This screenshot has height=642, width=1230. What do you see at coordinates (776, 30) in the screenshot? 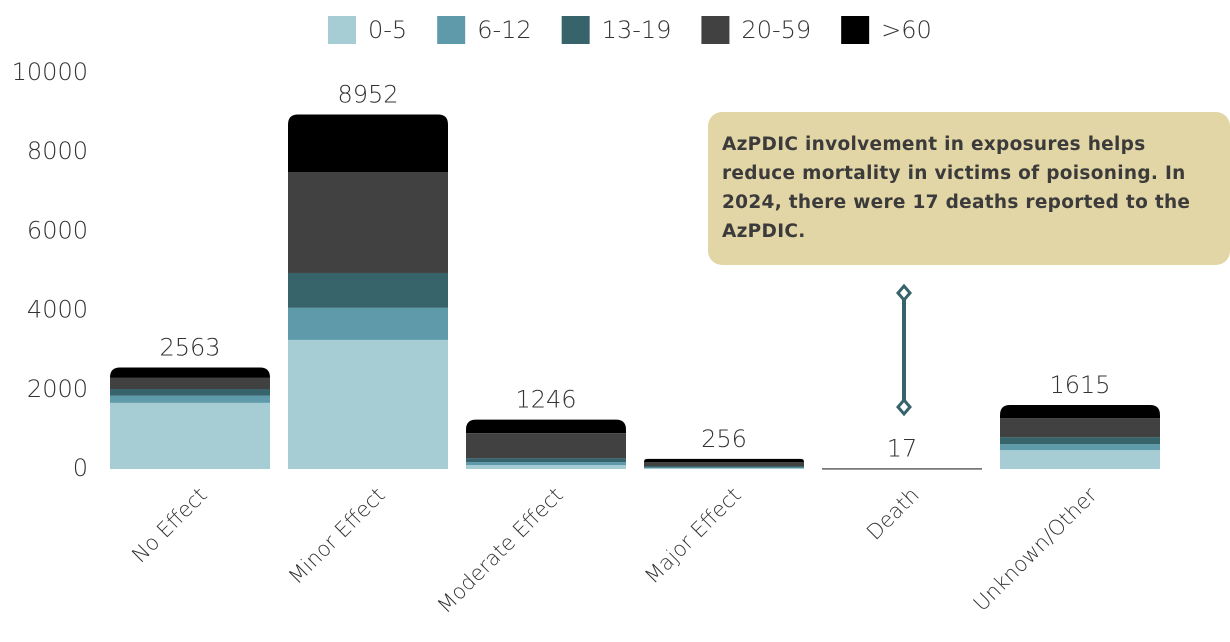
I see `legend-label: 20-59` at bounding box center [776, 30].